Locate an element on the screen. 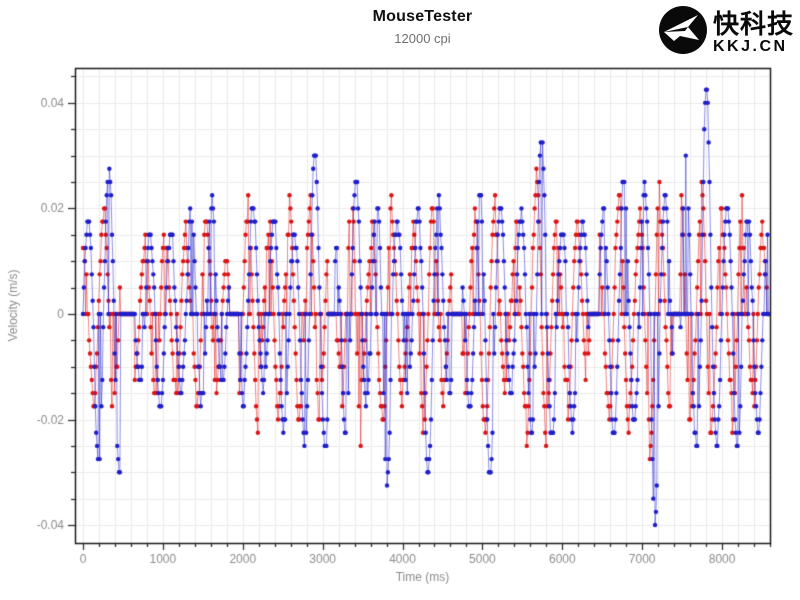 Image resolution: width=800 pixels, height=600 pixels. kkj-logo: 快科技 KKJ.CN is located at coordinates (725, 32).